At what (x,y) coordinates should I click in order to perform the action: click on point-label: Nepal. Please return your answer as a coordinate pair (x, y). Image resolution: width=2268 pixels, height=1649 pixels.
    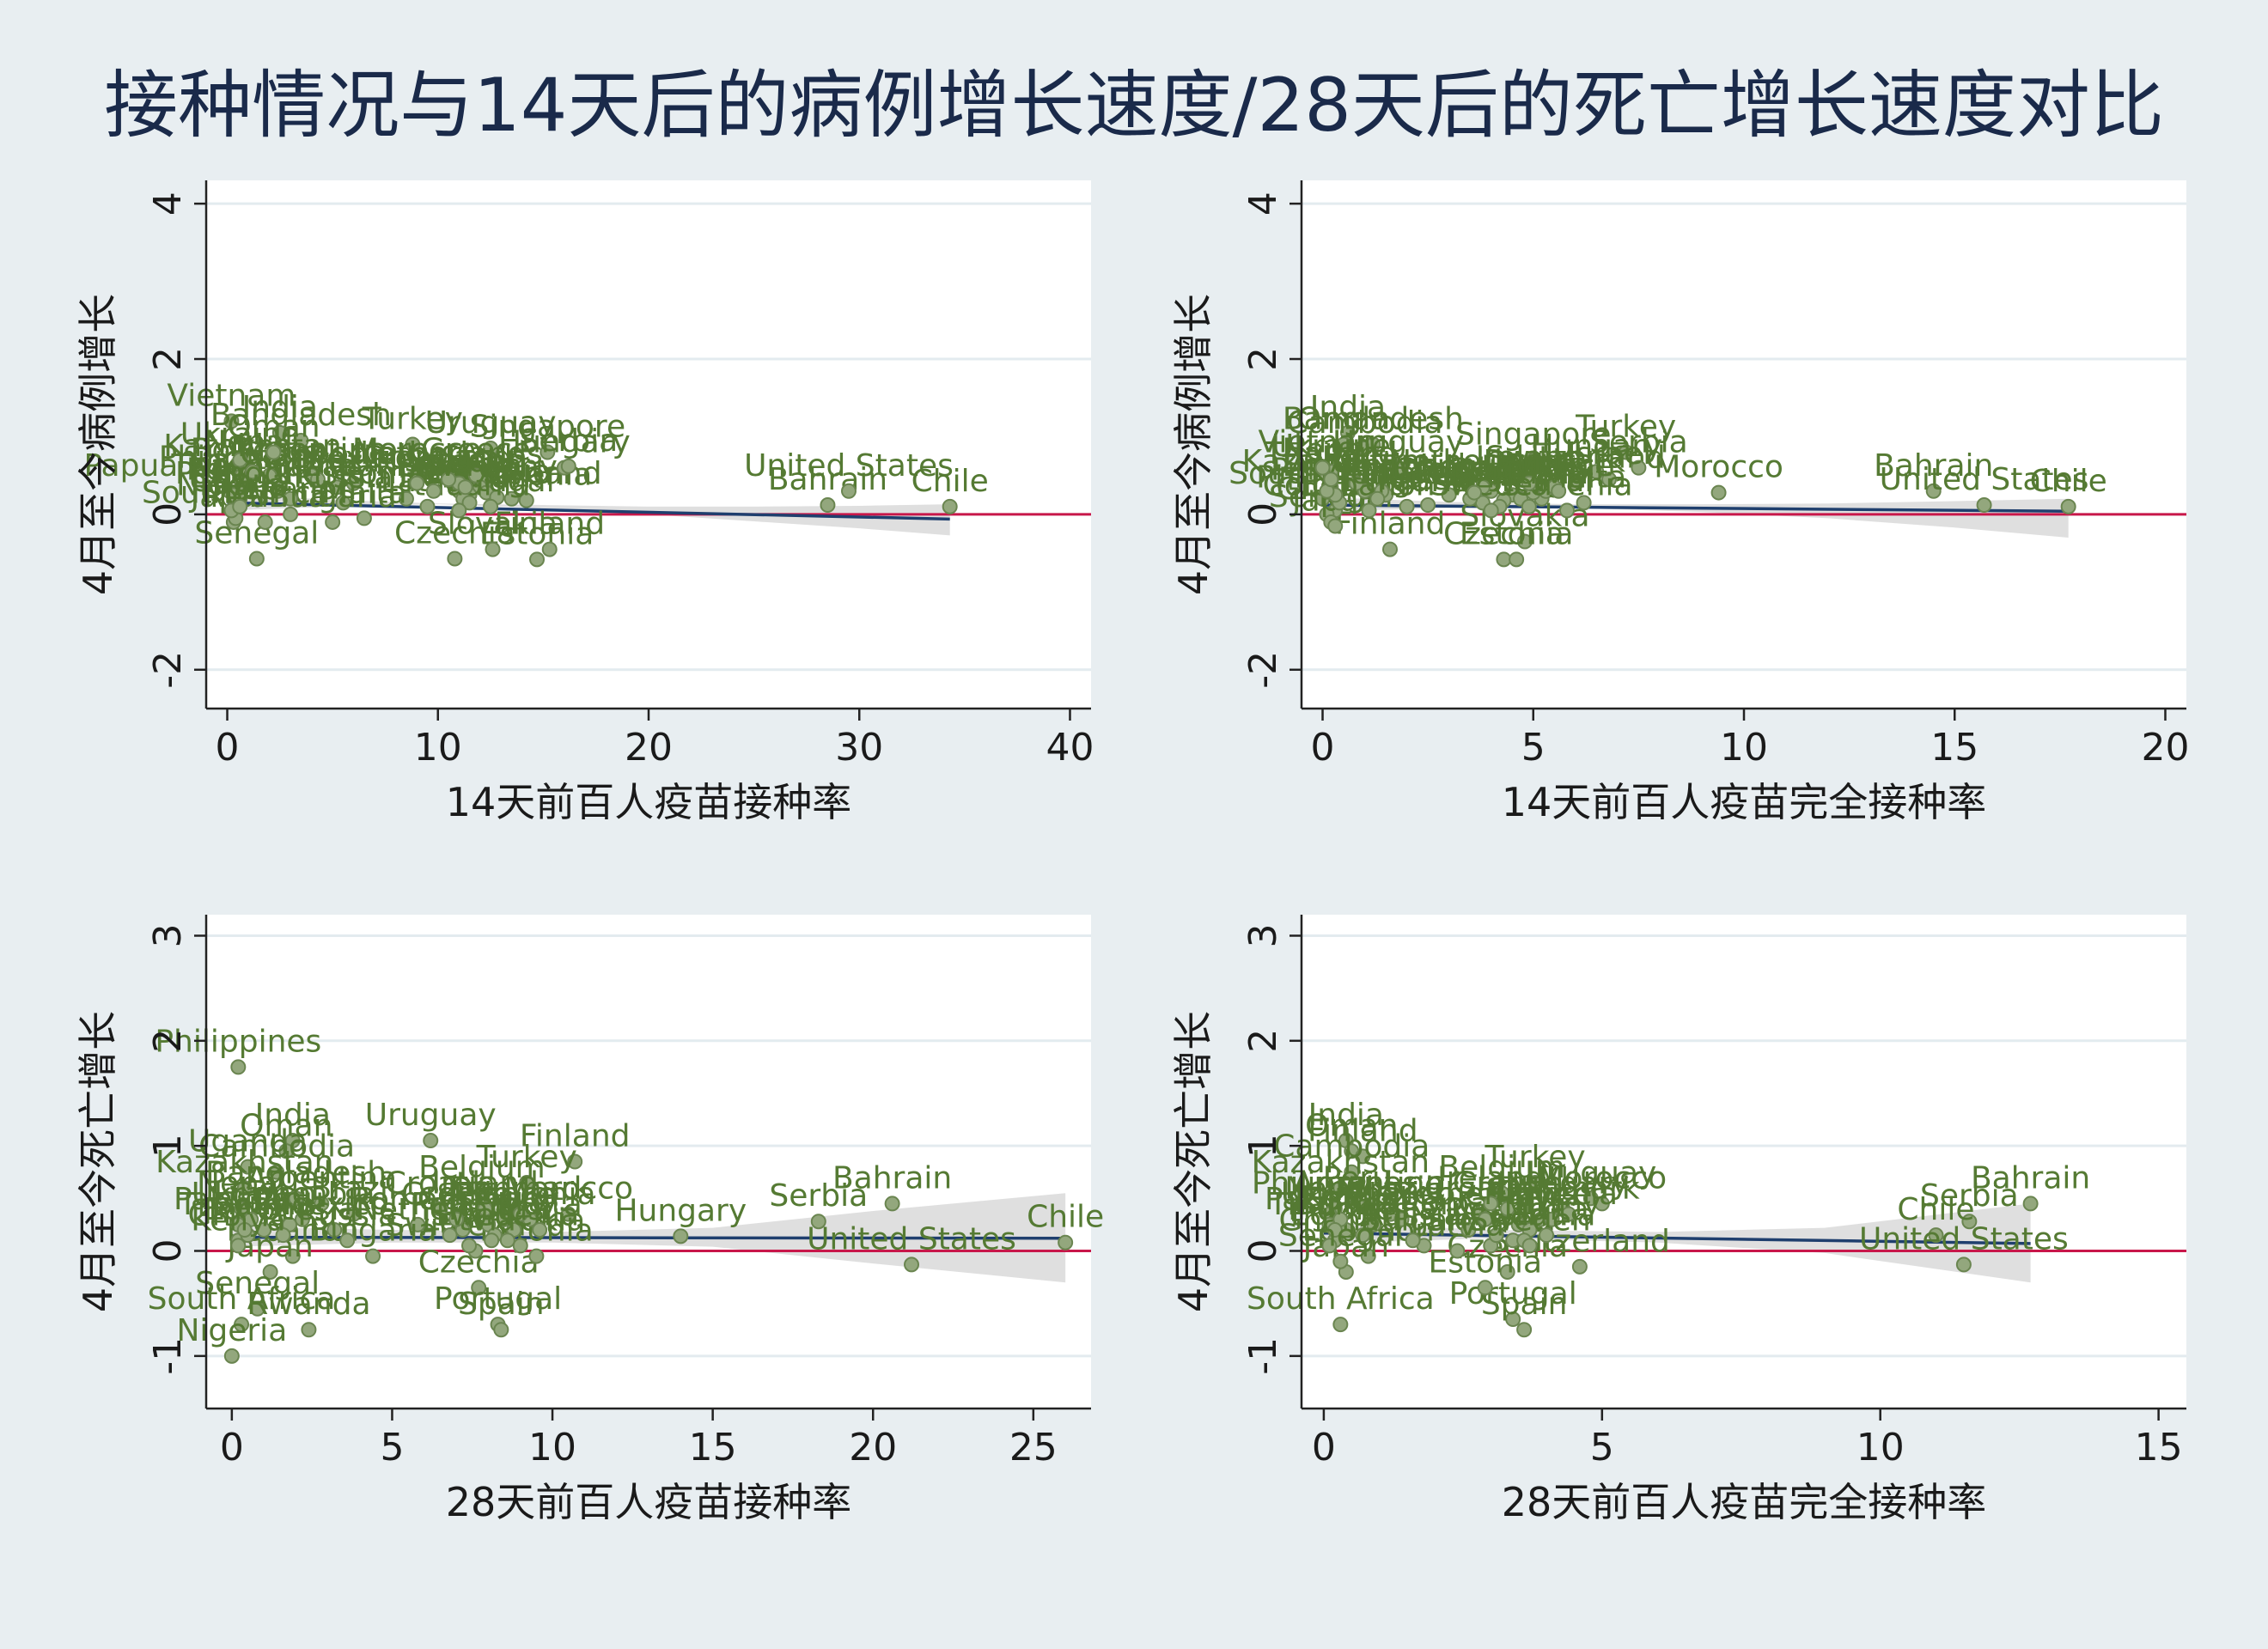
    Looking at the image, I should click on (241, 1184).